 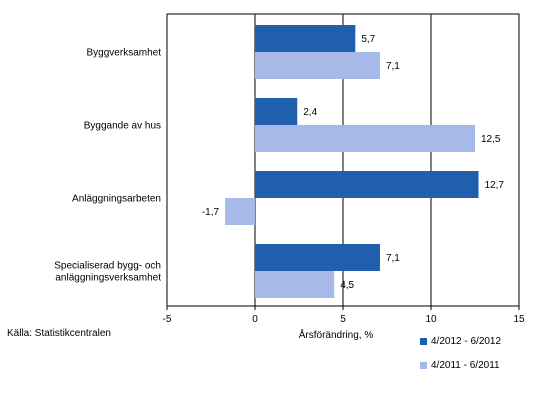 I want to click on legend-item-2012: 4/2012 - 6/2012, so click(x=460, y=341).